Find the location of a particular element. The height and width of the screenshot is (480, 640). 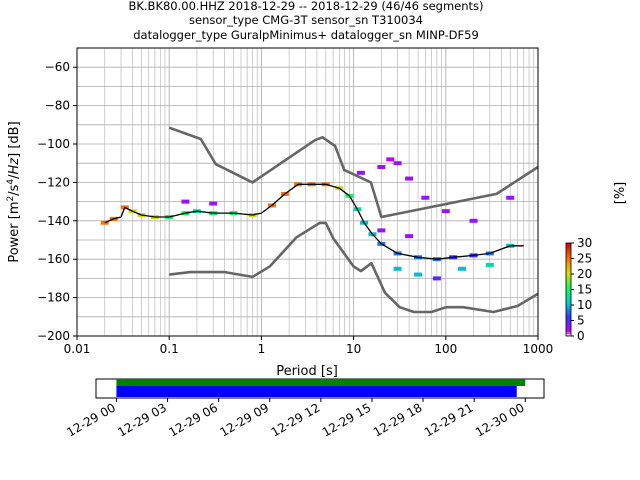

y-axis-label: Power [m2/s4/Hz] [dB] is located at coordinates (14, 191).